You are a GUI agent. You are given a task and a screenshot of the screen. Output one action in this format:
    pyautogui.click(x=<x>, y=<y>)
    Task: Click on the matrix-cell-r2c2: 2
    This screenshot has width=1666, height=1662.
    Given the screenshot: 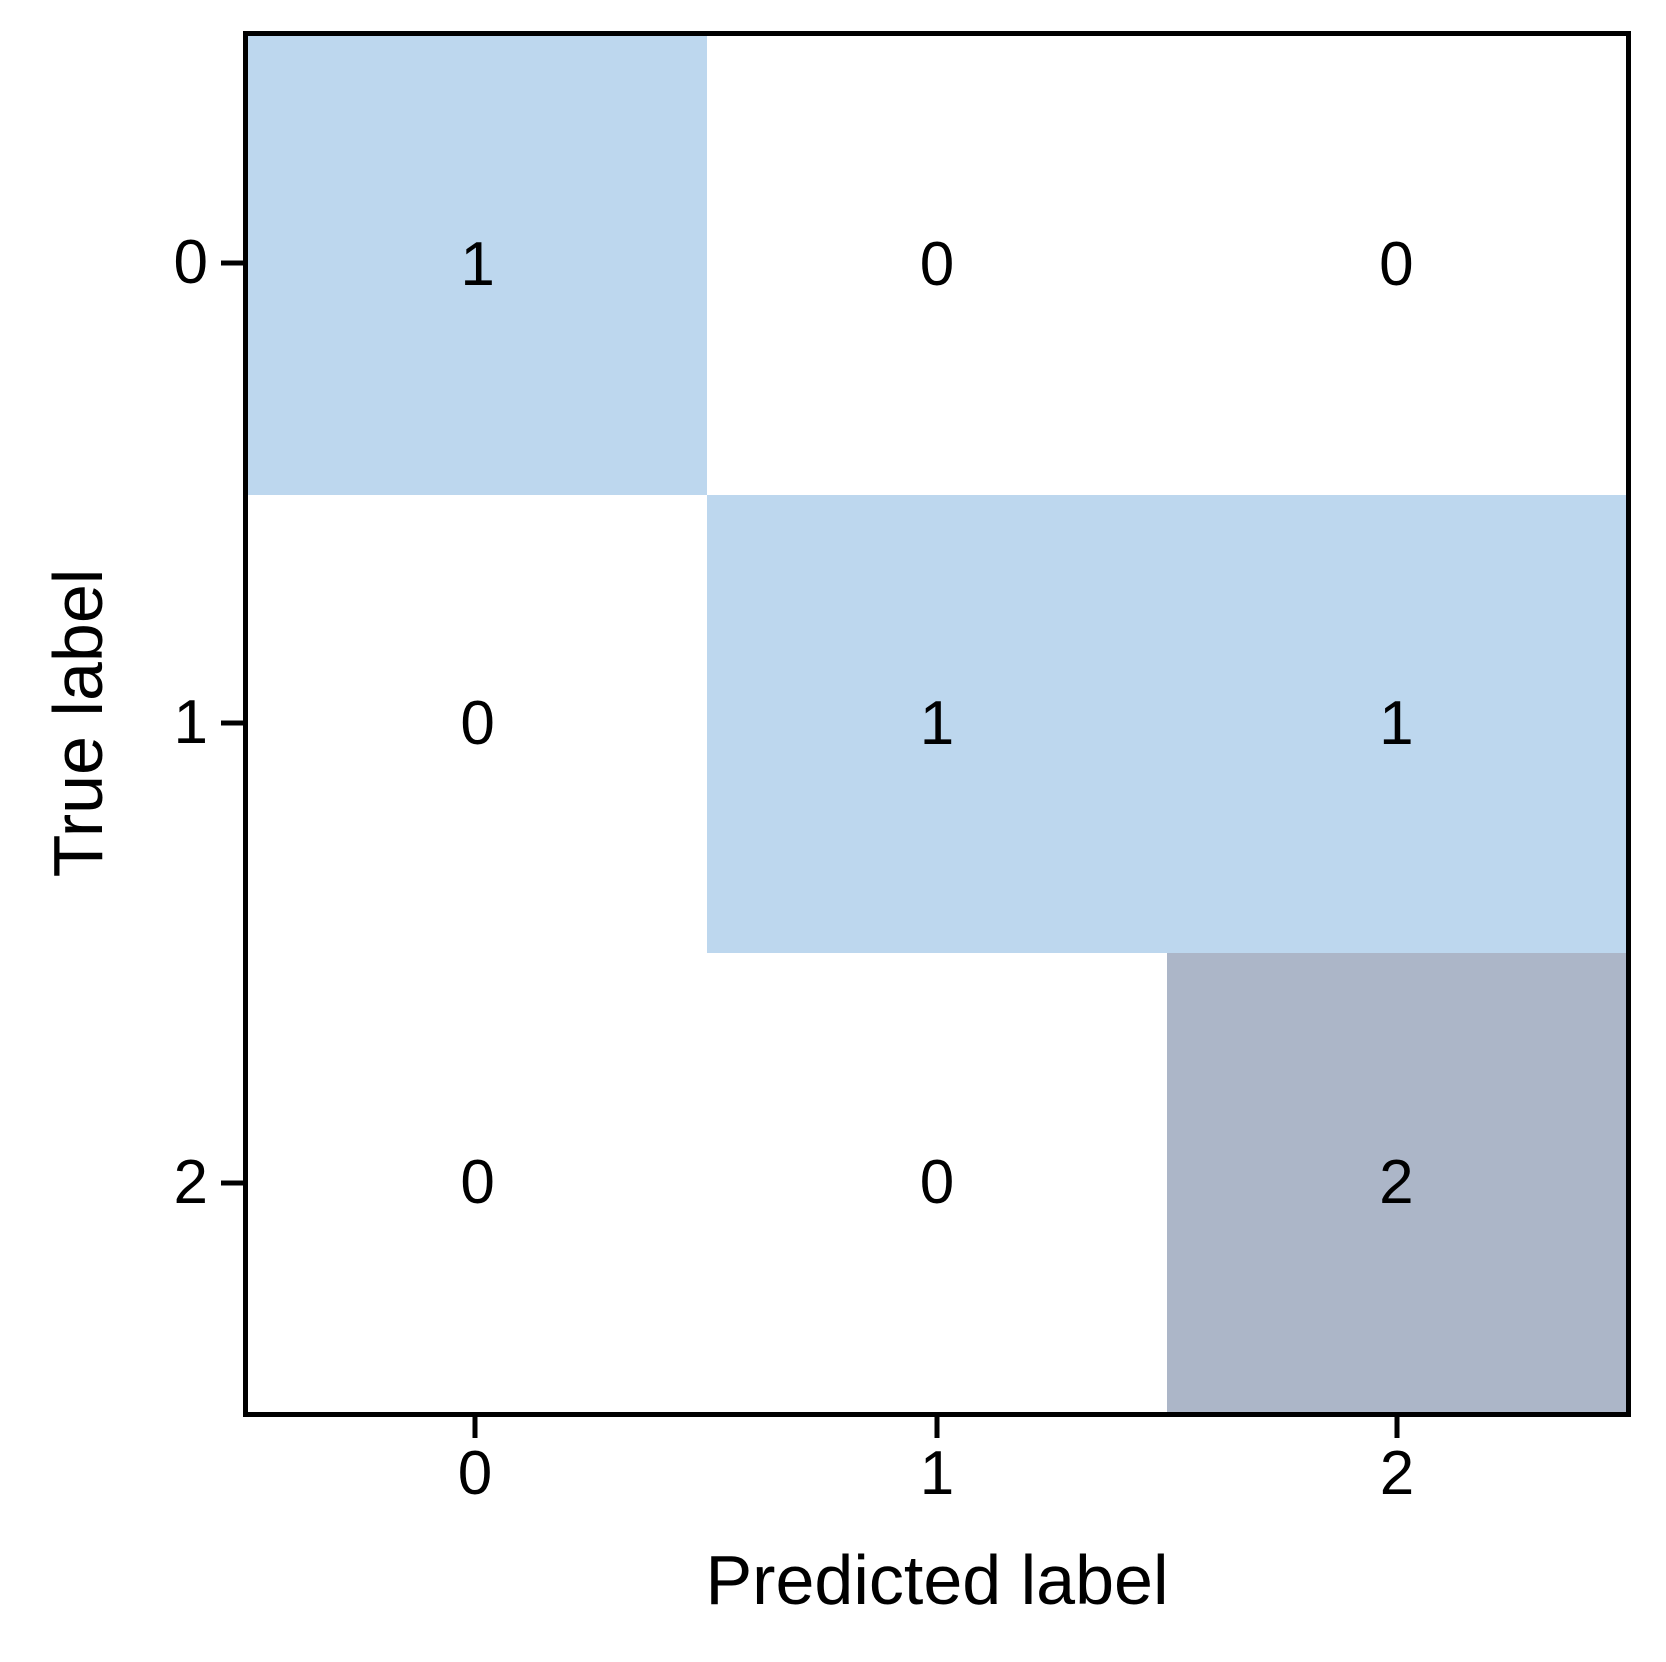 What is the action you would take?
    pyautogui.click(x=1396, y=1182)
    